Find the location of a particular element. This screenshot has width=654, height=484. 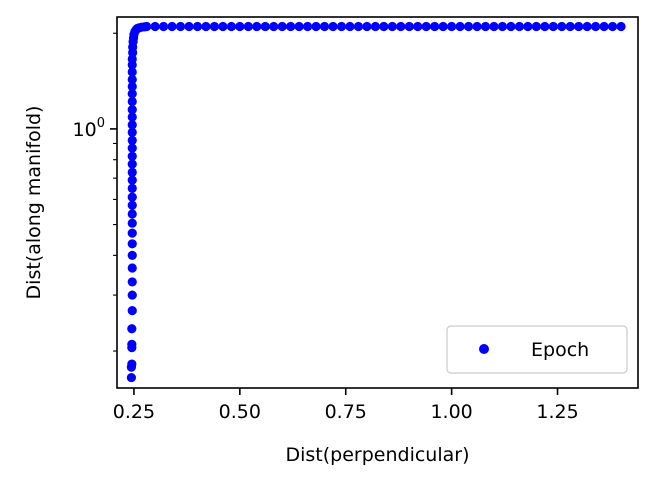

y-axis-label: Dist(along manifold) is located at coordinates (34, 203).